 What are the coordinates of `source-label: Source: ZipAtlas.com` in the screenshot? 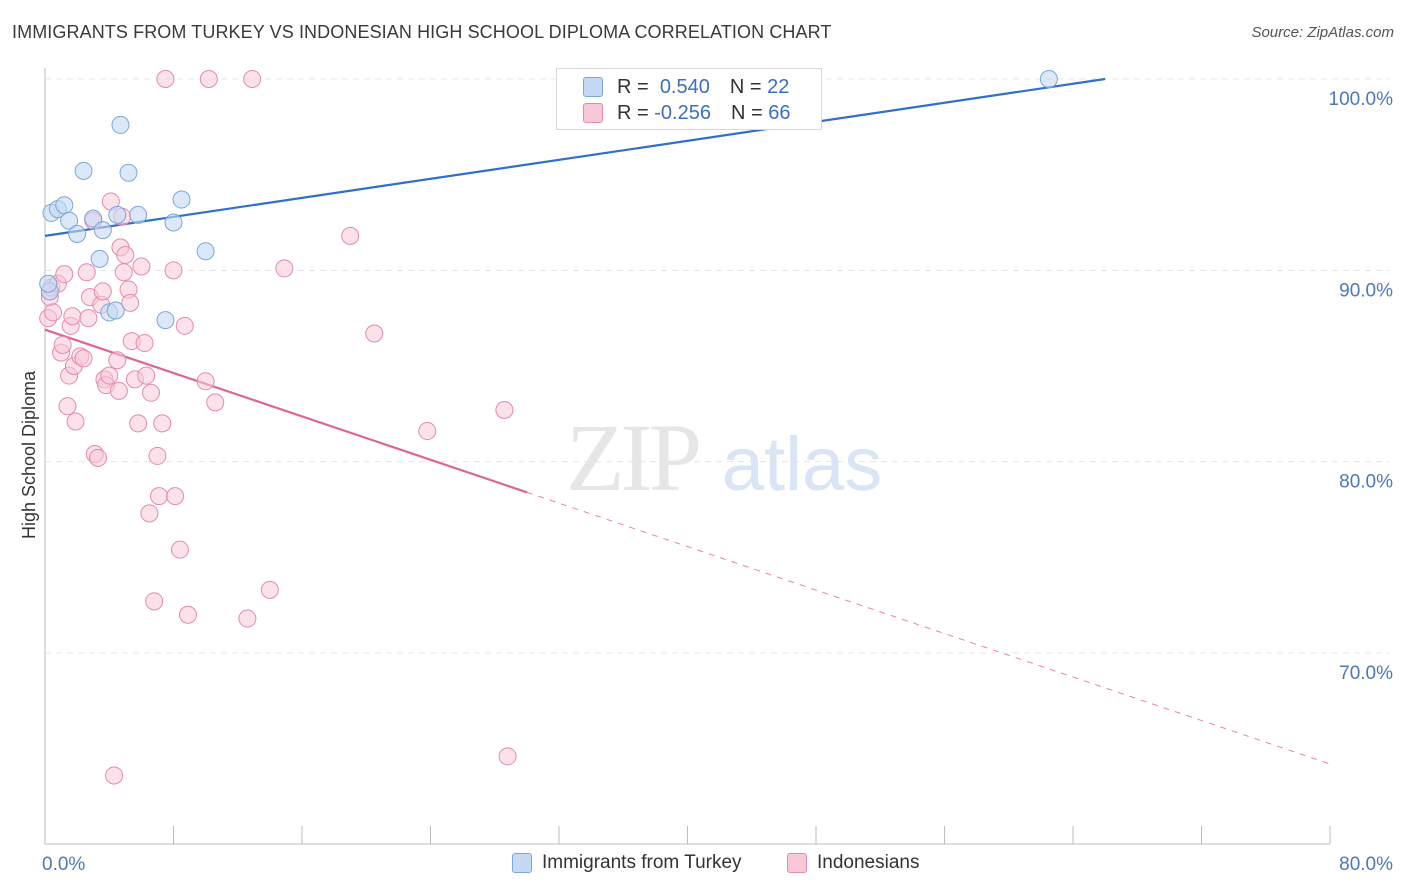 It's located at (1322, 32).